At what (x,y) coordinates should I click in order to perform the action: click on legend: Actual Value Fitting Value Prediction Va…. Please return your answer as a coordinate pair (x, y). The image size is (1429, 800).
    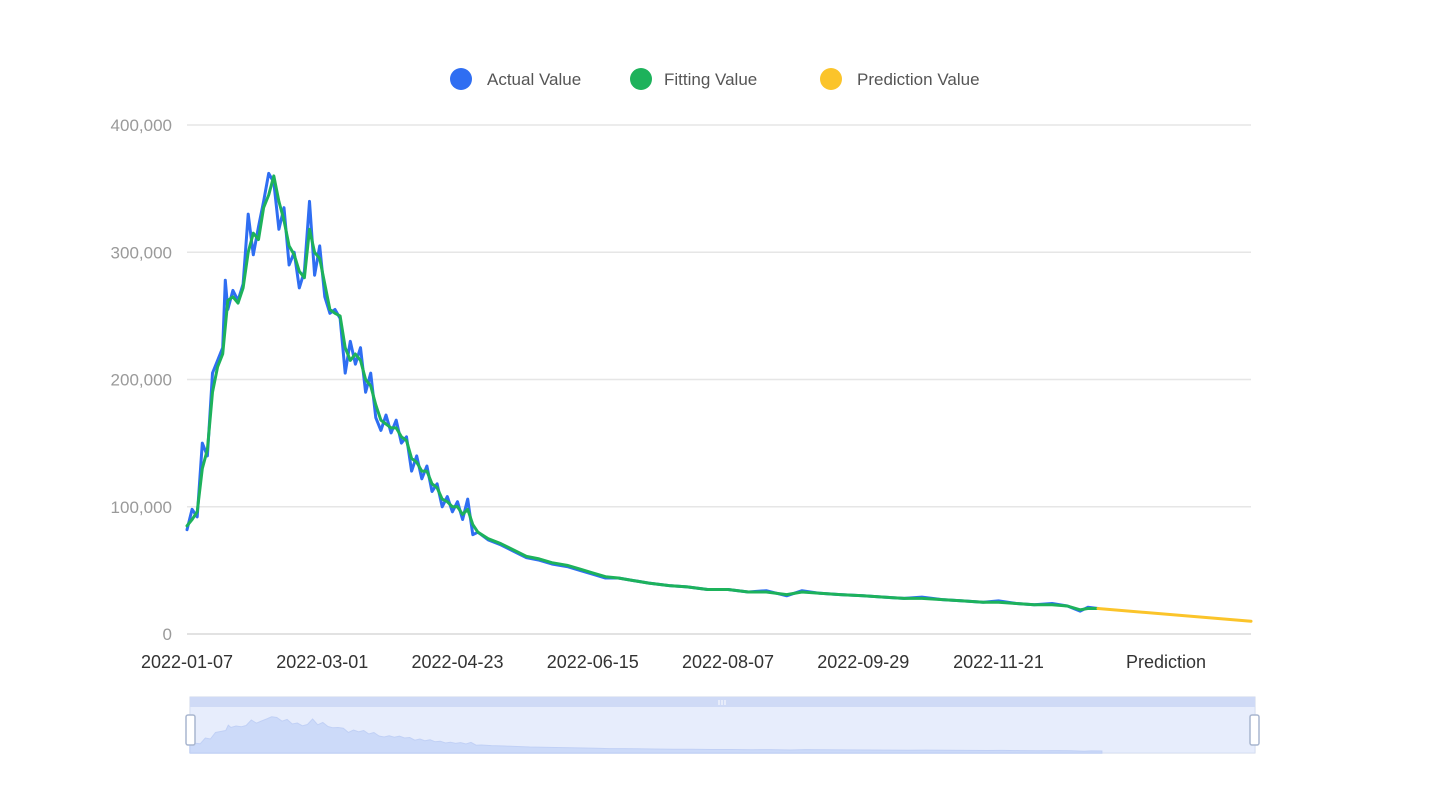
    Looking at the image, I should click on (715, 79).